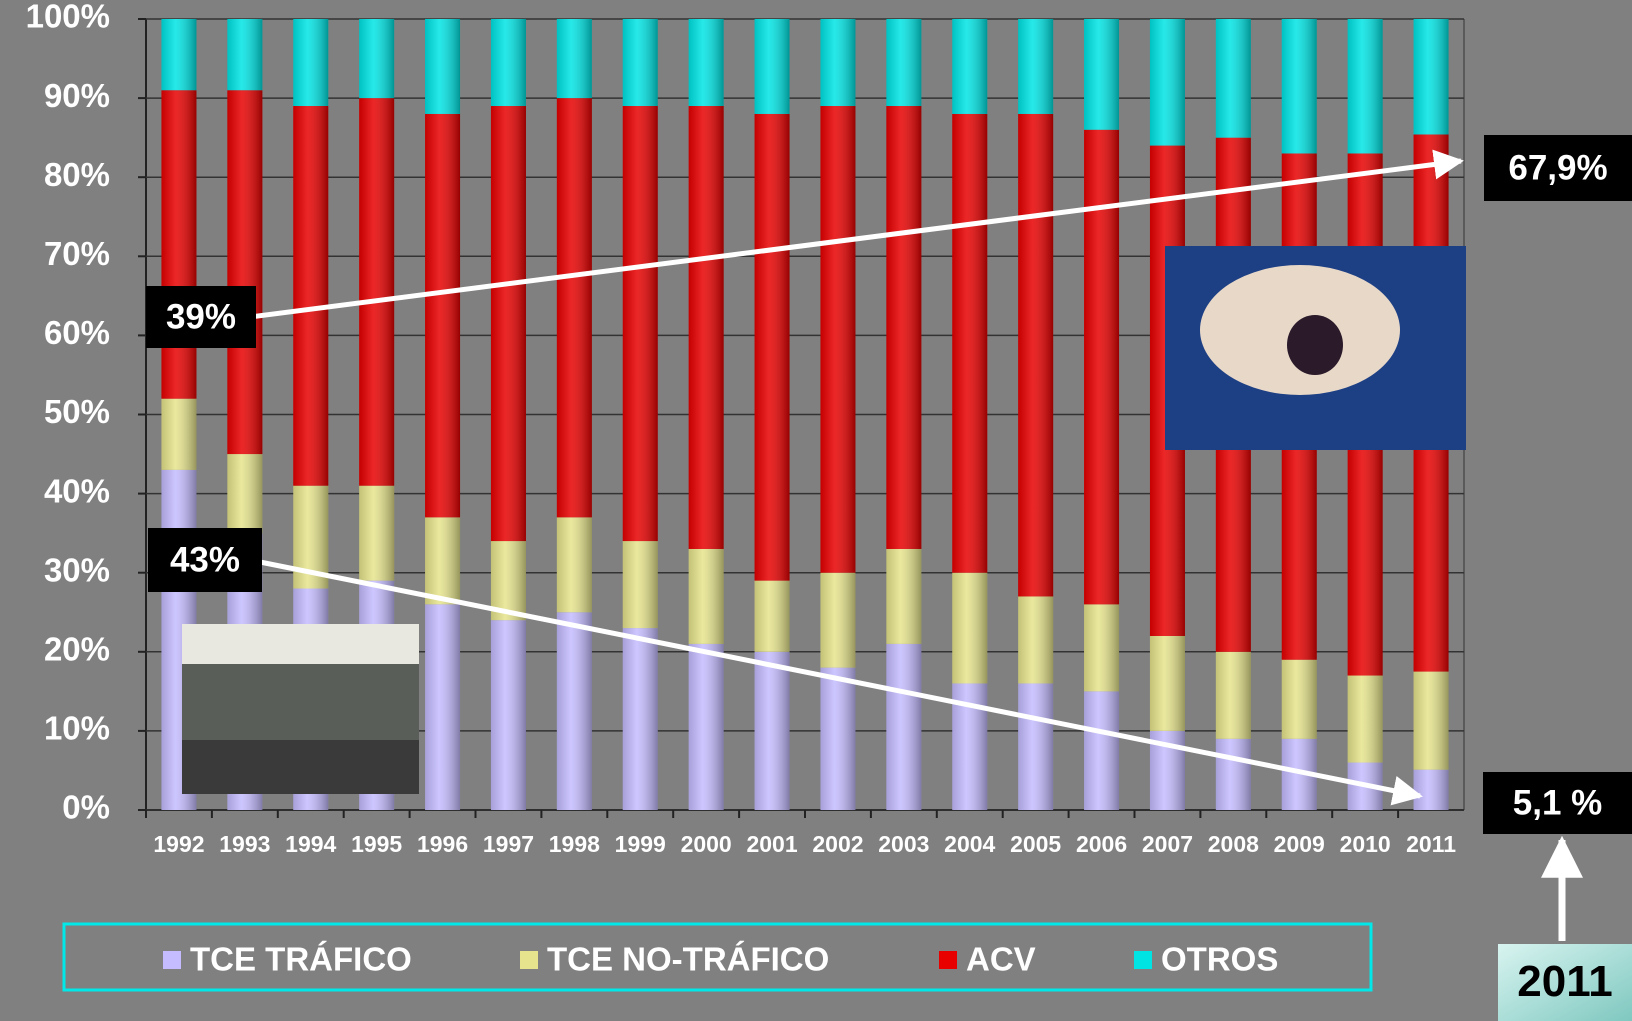  Describe the element at coordinates (442, 844) in the screenshot. I see `x-tick-label: 1996` at that location.